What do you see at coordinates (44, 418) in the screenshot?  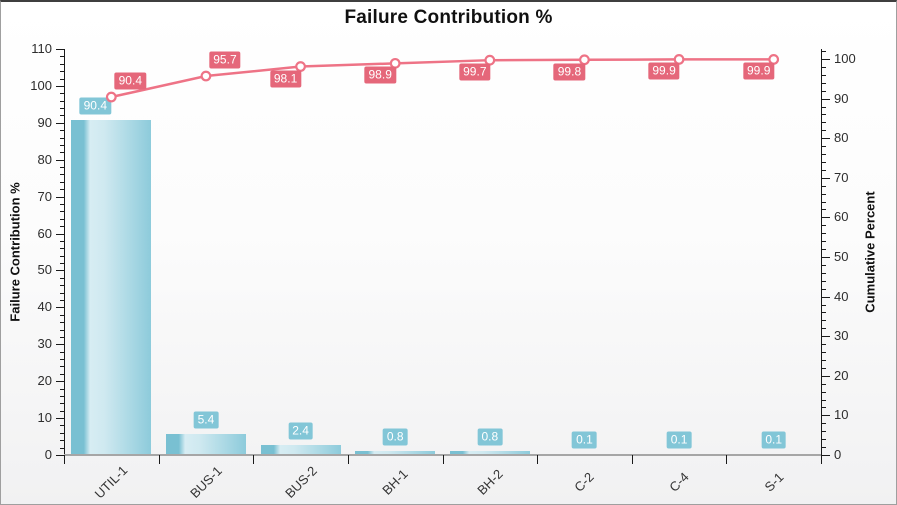 I see `left-axis-tick-label: 10` at bounding box center [44, 418].